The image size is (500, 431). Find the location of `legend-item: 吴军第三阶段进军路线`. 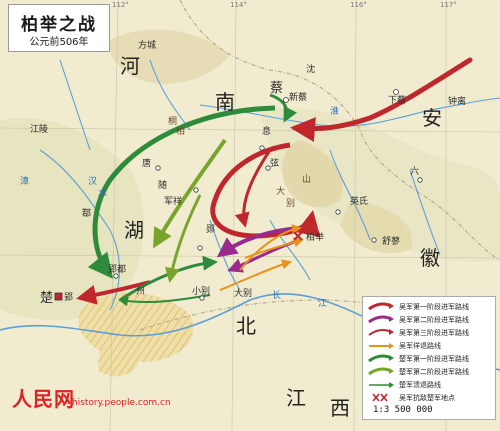

legend-item: 吴军第三阶段进军路线 is located at coordinates (430, 332).